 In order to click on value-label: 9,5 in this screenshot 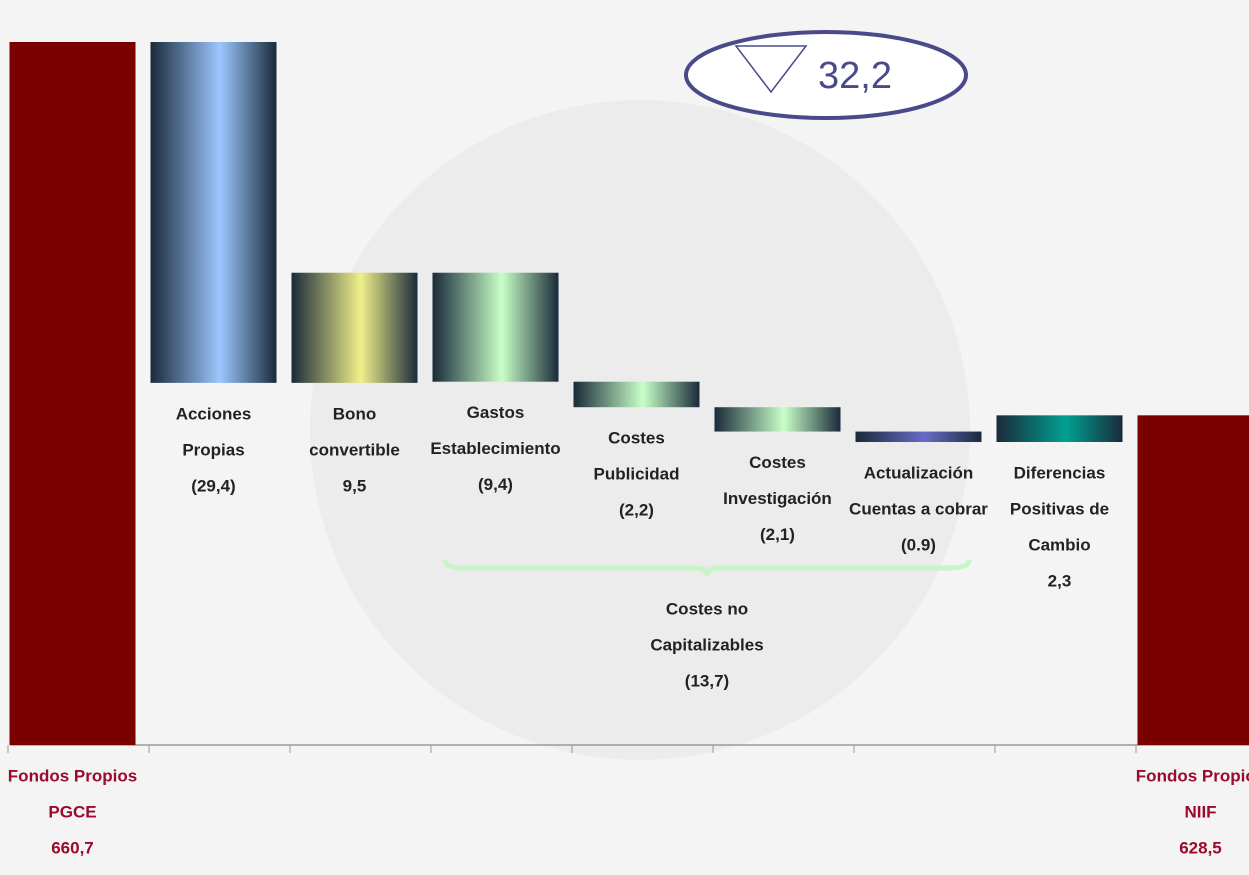, I will do `click(355, 485)`.